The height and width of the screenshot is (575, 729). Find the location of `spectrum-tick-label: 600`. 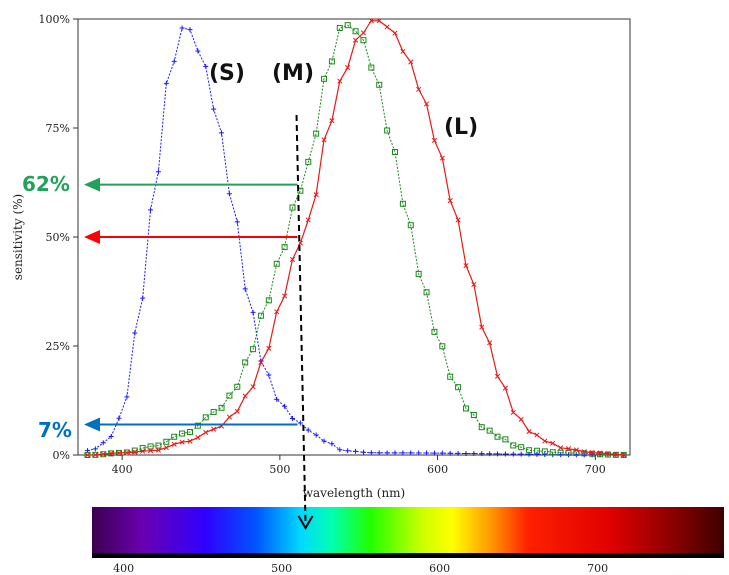

spectrum-tick-label: 600 is located at coordinates (439, 568).